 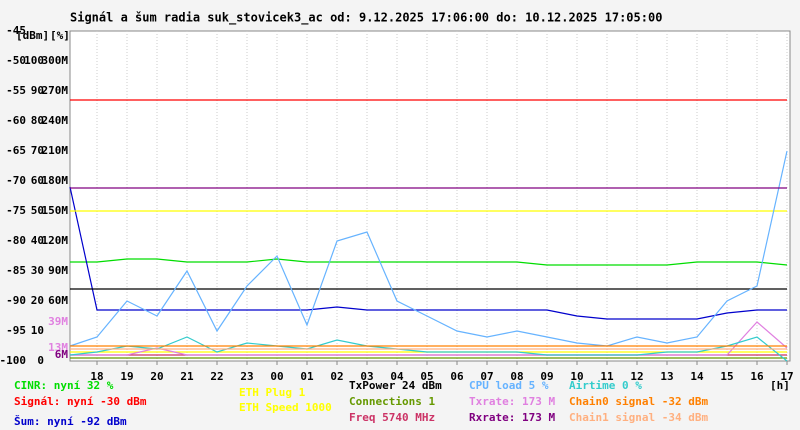 What do you see at coordinates (55, 240) in the screenshot?
I see `y3-tick-label: 120M` at bounding box center [55, 240].